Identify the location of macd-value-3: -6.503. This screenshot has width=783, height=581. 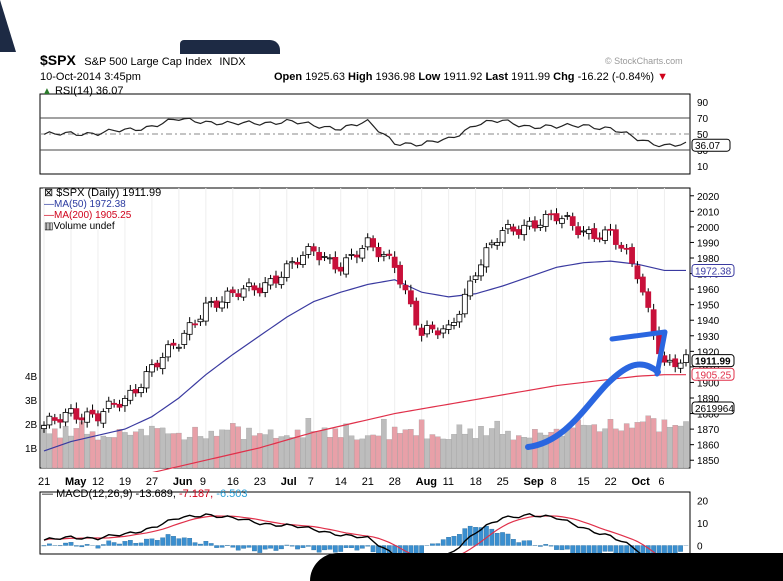
(232, 494).